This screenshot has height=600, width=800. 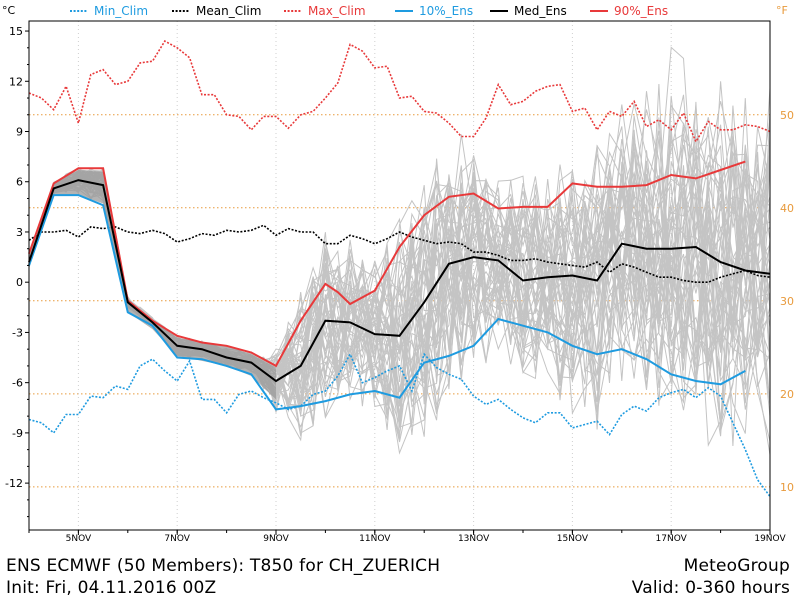 I want to click on ensemble-spread-band, so click(x=152, y=285).